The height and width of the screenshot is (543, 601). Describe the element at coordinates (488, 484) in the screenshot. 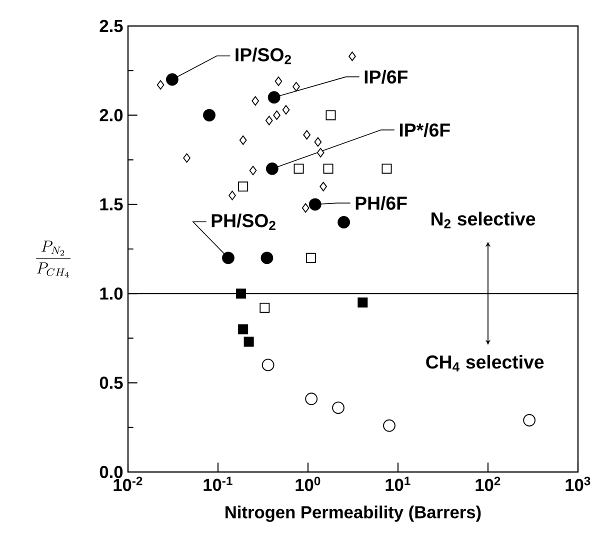

I see `x-tick-label: 10$^{2}$` at that location.